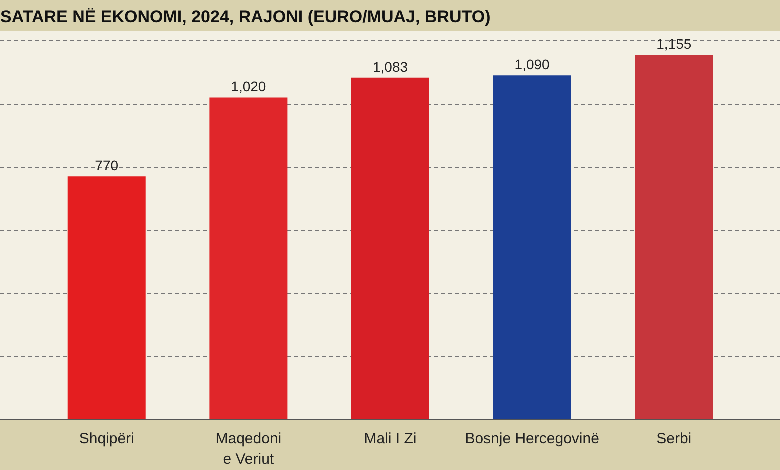 The height and width of the screenshot is (470, 780). I want to click on data-label: 1,083, so click(390, 66).